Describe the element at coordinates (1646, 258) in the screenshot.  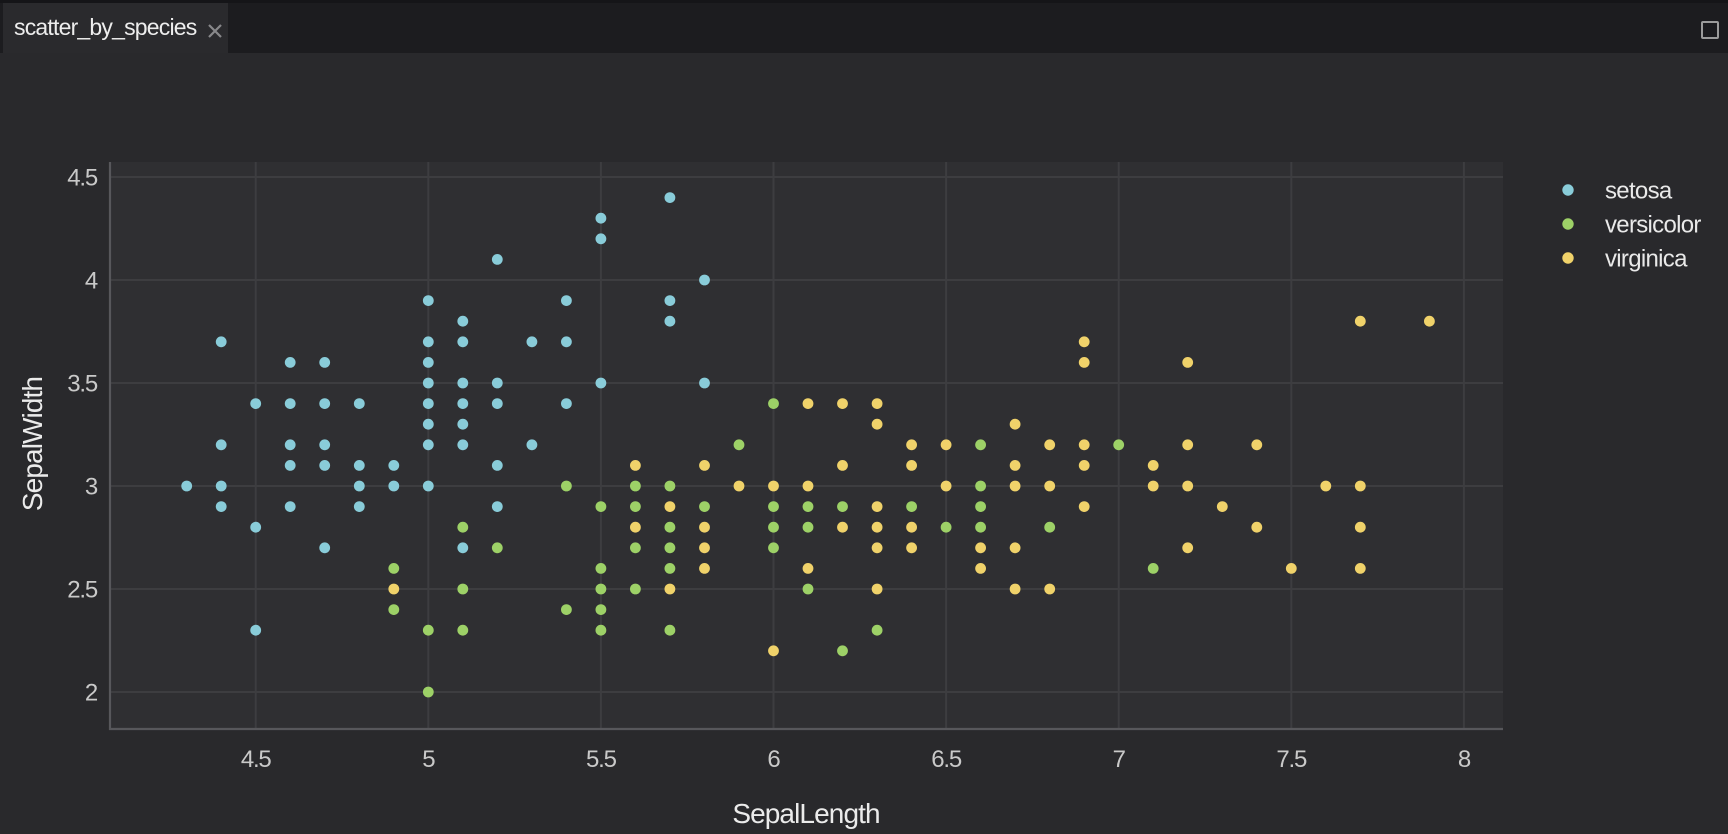
I see `svg-text: virginica` at that location.